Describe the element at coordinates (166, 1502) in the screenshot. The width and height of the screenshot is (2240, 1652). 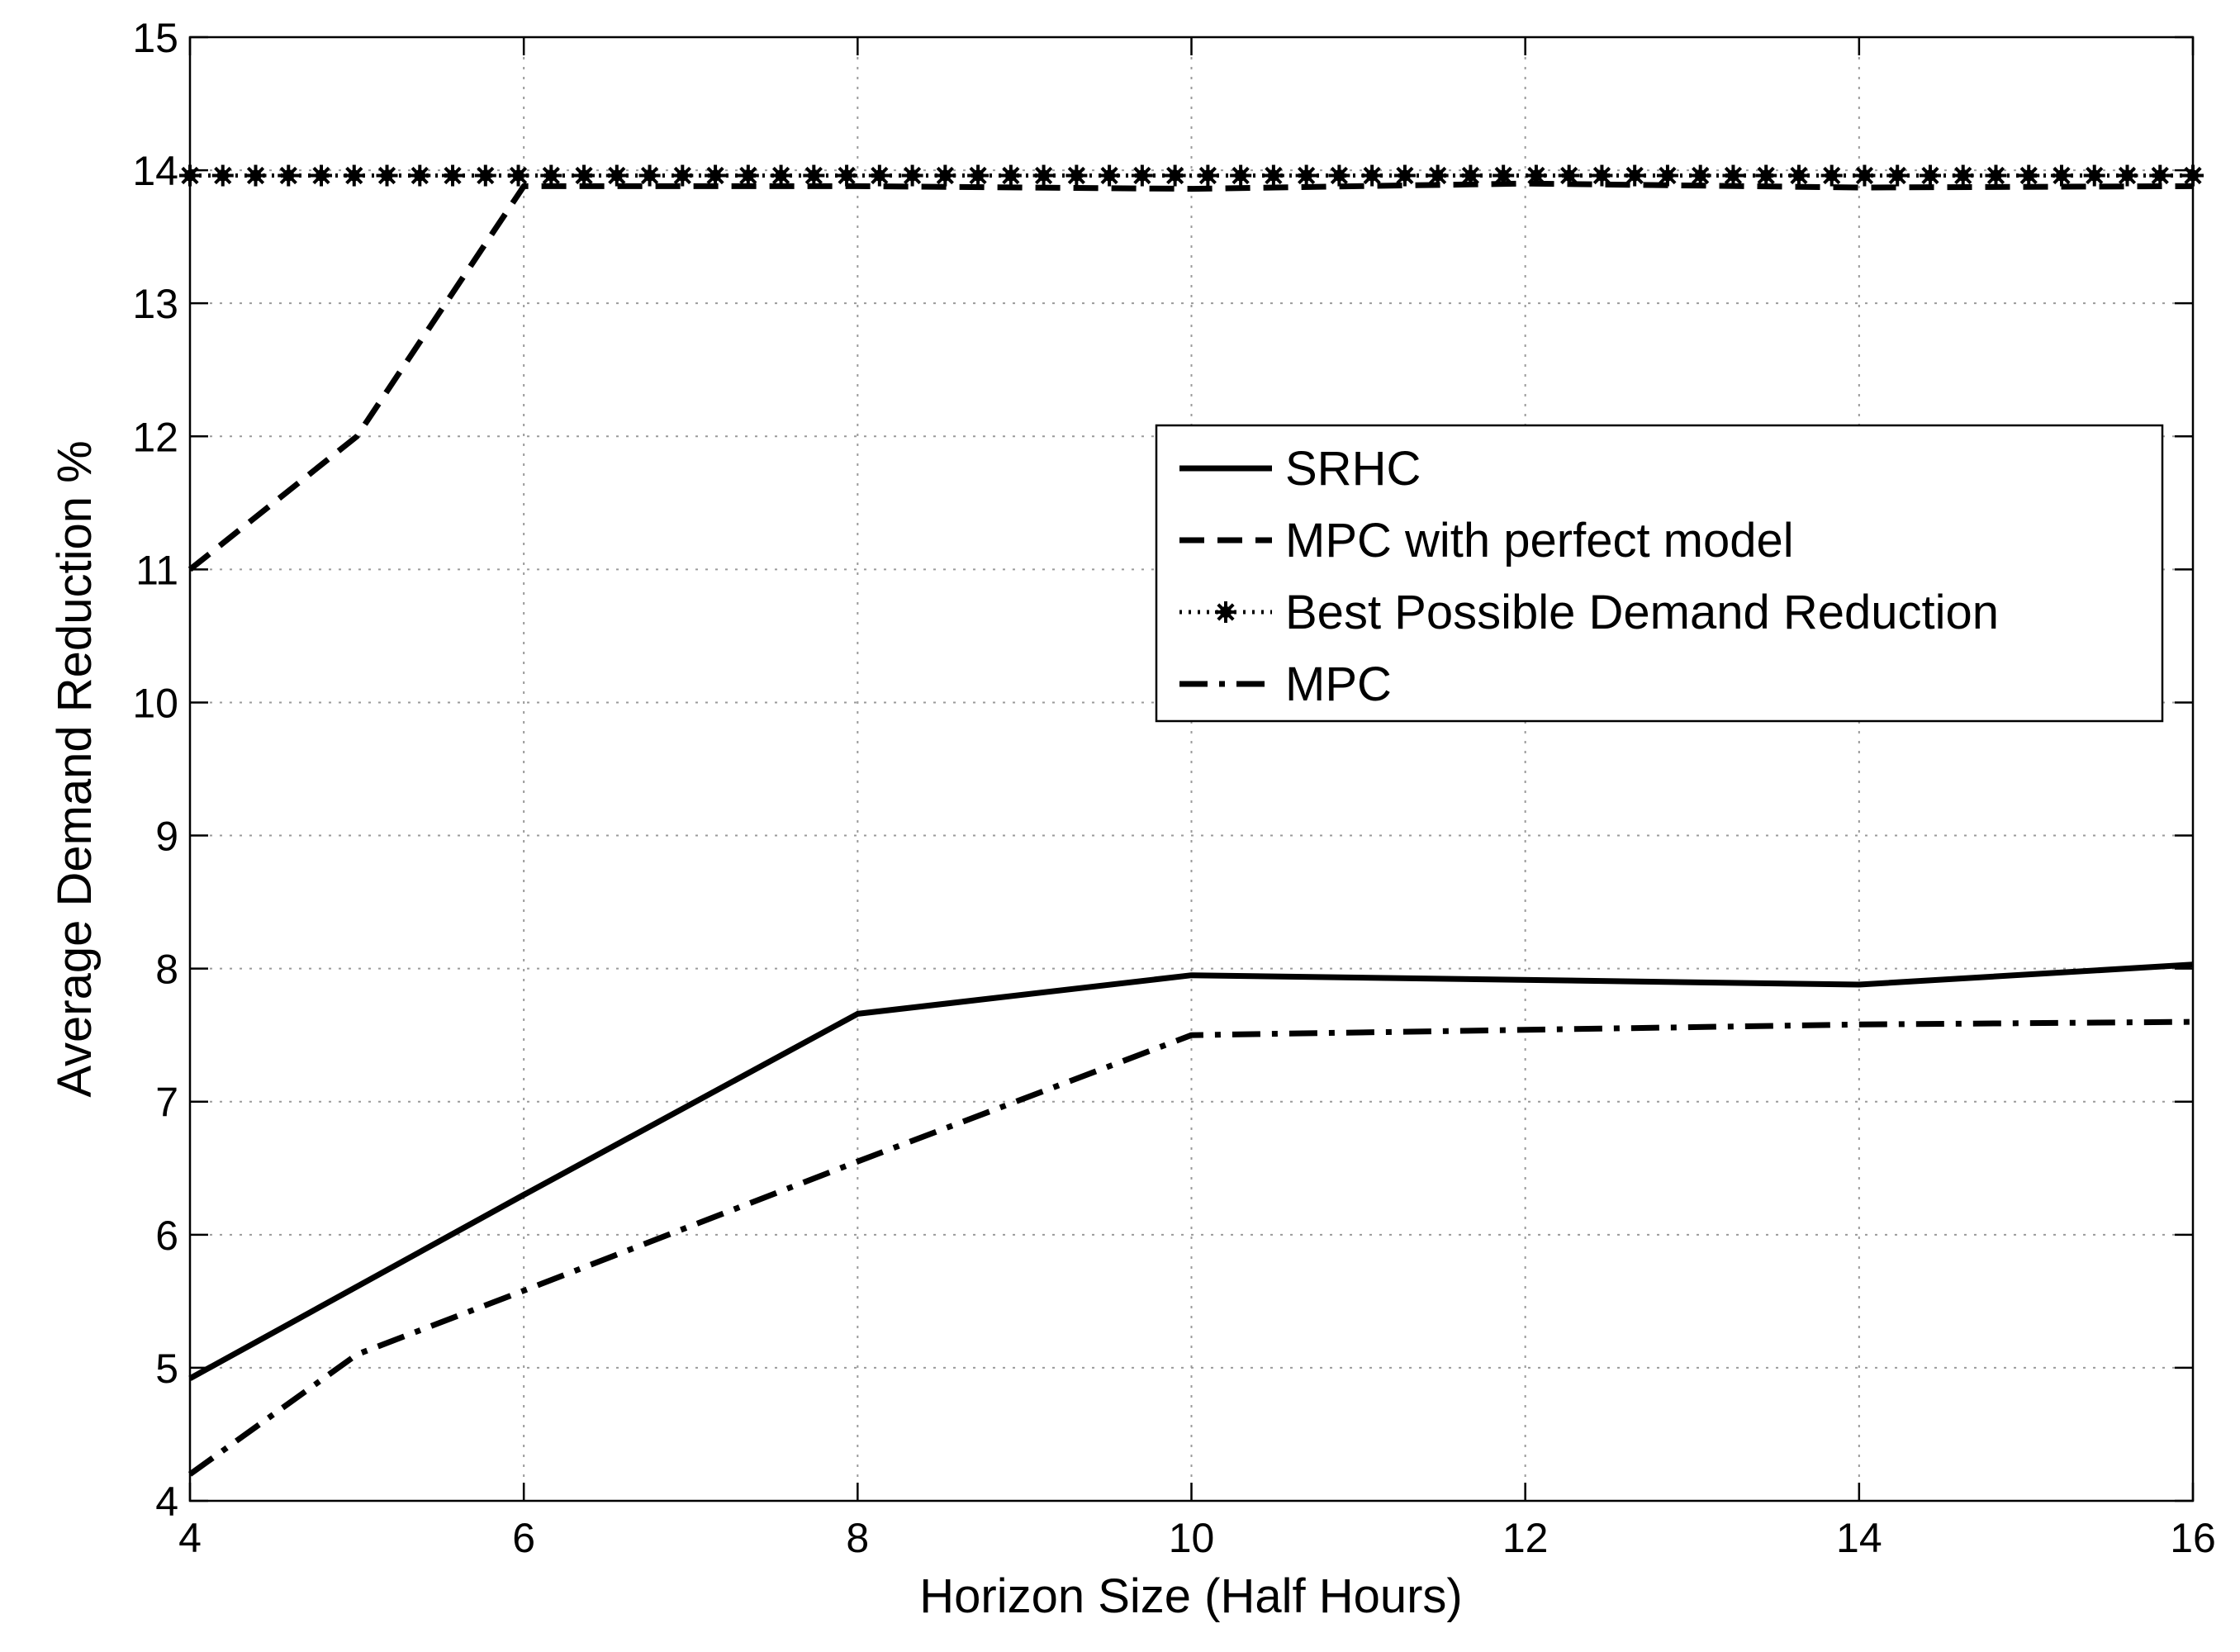
I see `y-tick-label: 4` at that location.